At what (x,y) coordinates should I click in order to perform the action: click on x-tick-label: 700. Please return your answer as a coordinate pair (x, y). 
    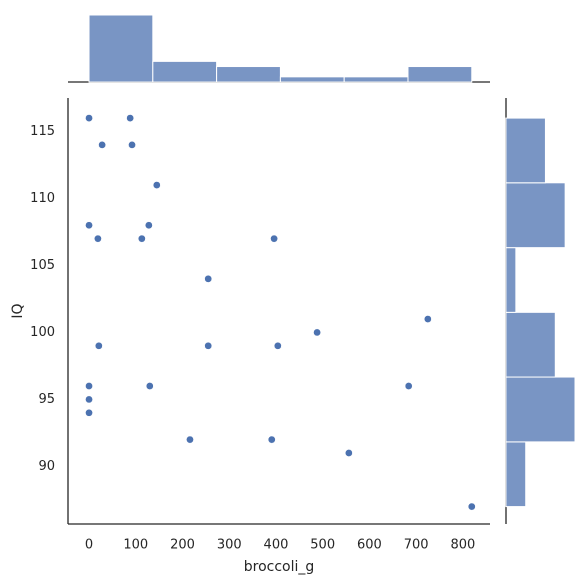
    Looking at the image, I should click on (416, 545).